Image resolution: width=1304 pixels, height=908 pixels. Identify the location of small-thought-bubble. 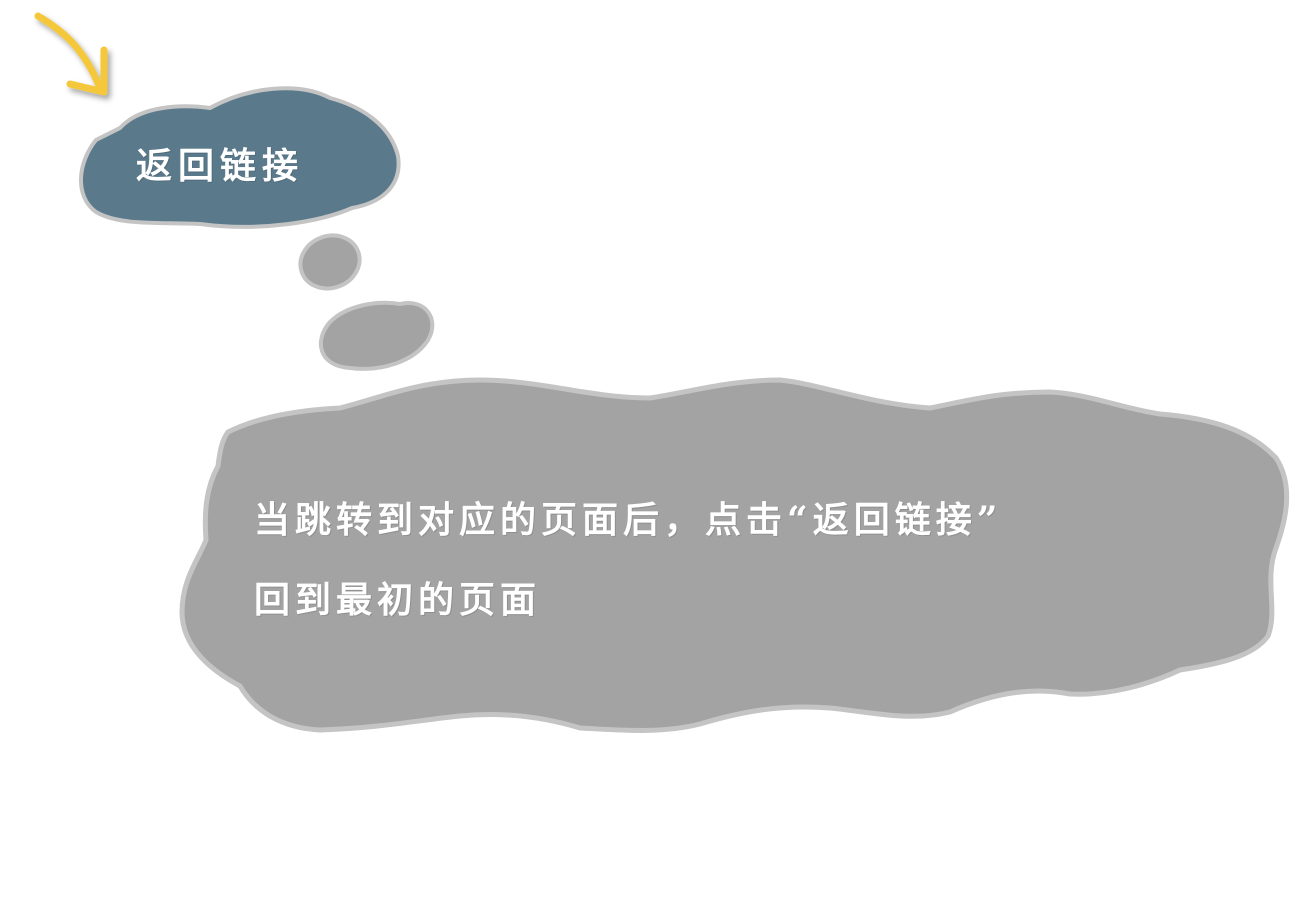
(330, 262).